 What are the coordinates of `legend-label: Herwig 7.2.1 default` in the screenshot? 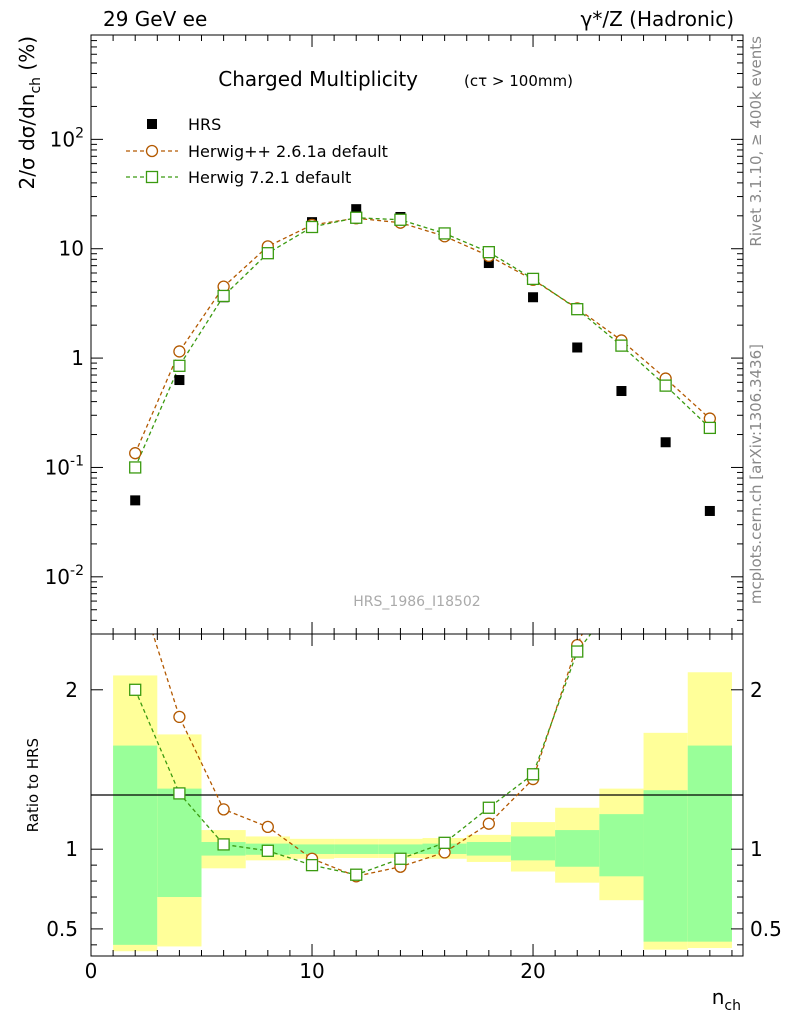 It's located at (269, 177).